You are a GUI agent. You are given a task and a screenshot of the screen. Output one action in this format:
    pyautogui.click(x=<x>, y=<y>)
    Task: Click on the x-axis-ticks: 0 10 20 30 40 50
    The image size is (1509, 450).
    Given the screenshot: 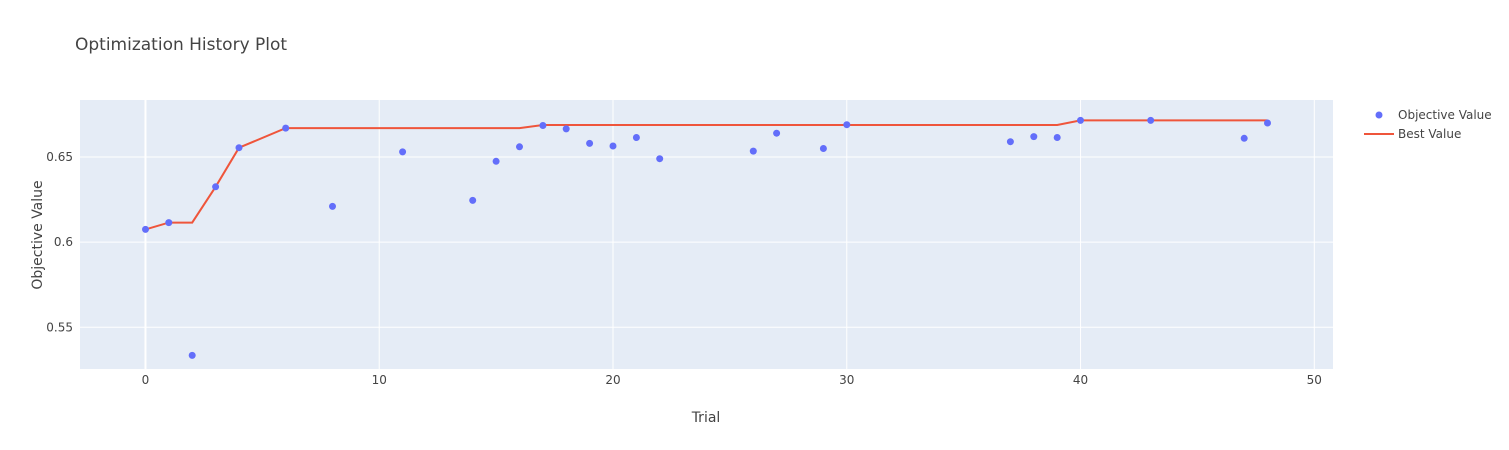 What is the action you would take?
    pyautogui.click(x=732, y=380)
    